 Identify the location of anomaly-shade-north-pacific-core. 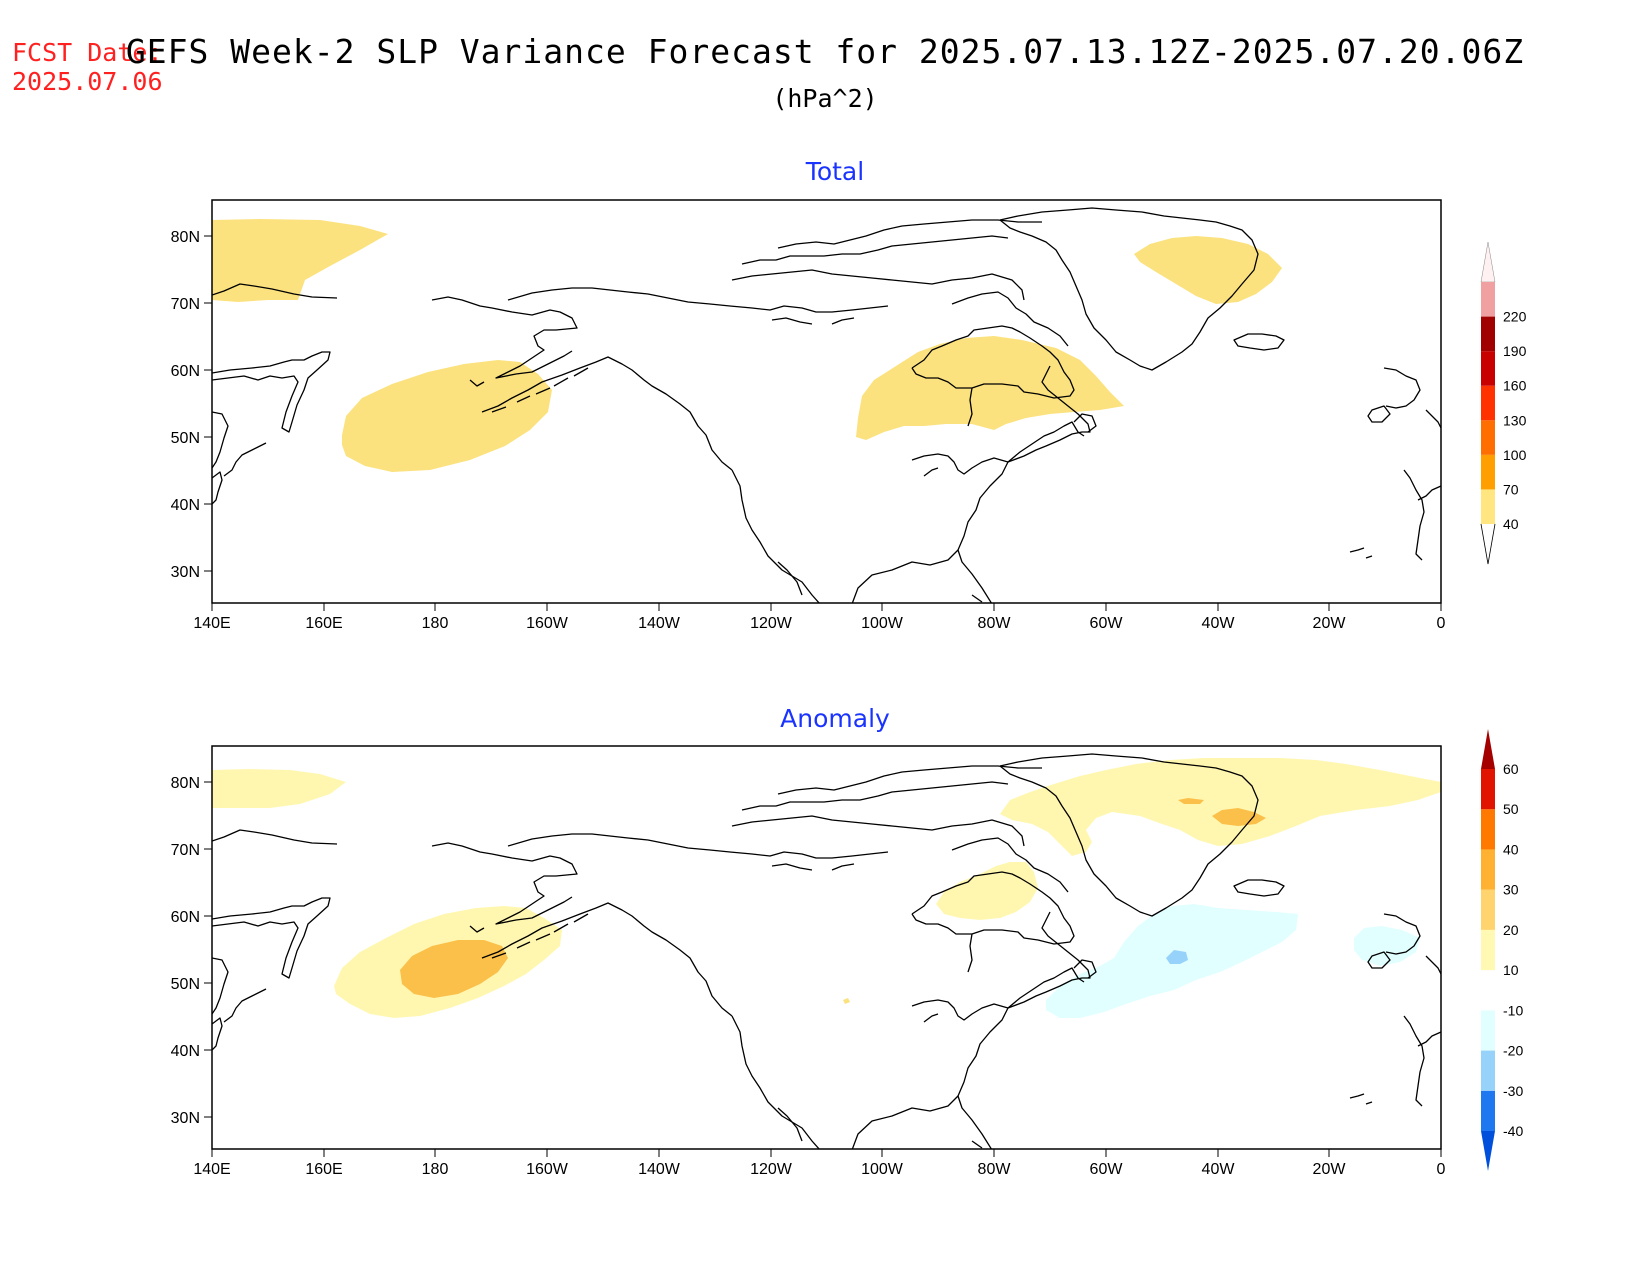
(454, 969).